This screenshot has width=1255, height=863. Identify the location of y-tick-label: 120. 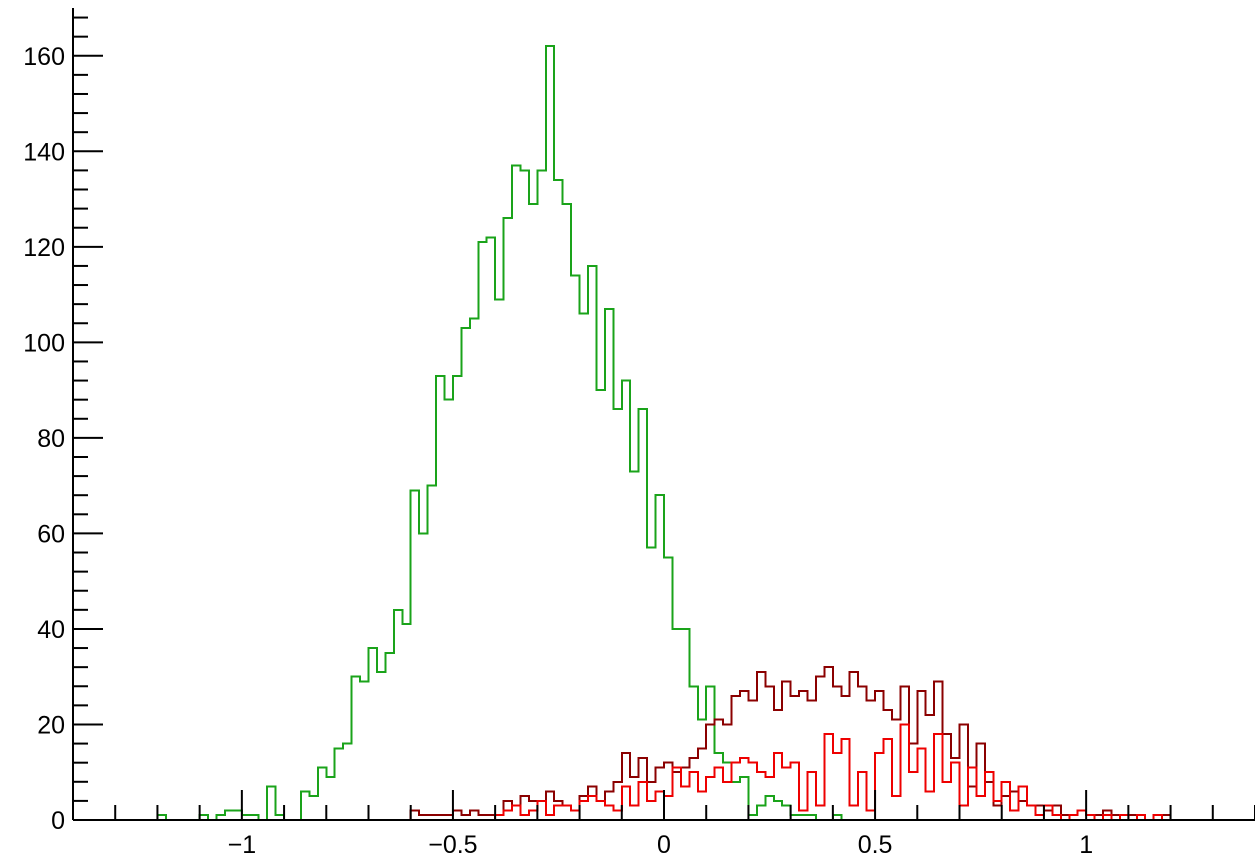
(44, 248).